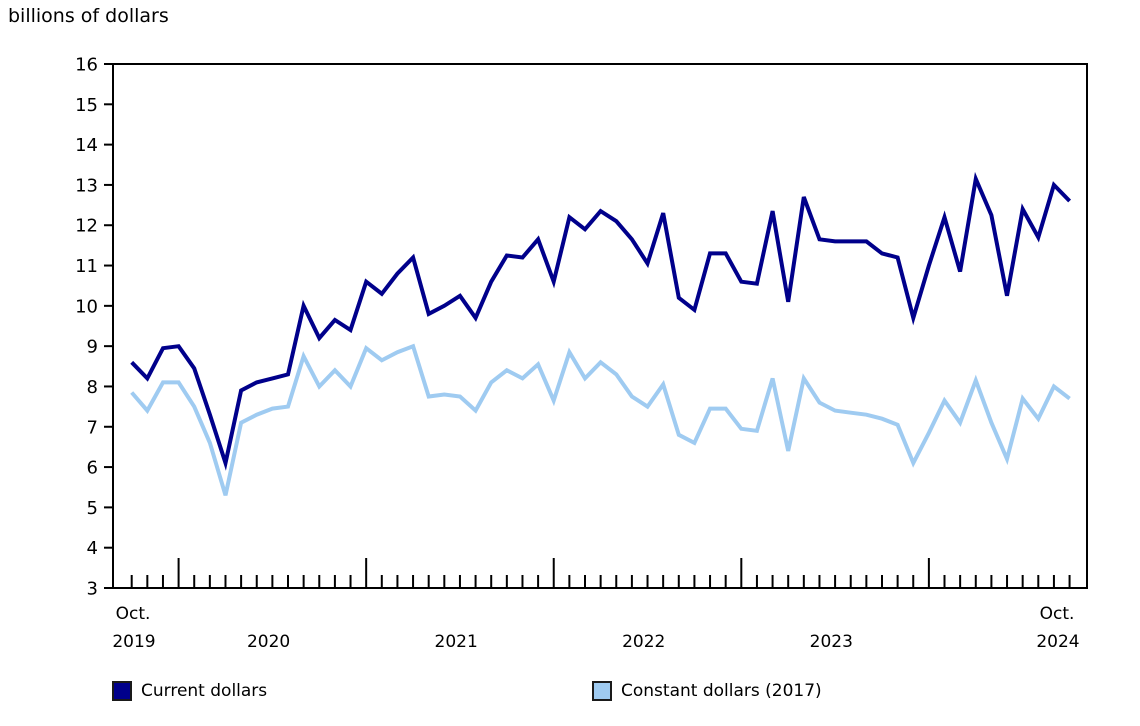  I want to click on x-label-end-year: 2024, so click(1057, 642).